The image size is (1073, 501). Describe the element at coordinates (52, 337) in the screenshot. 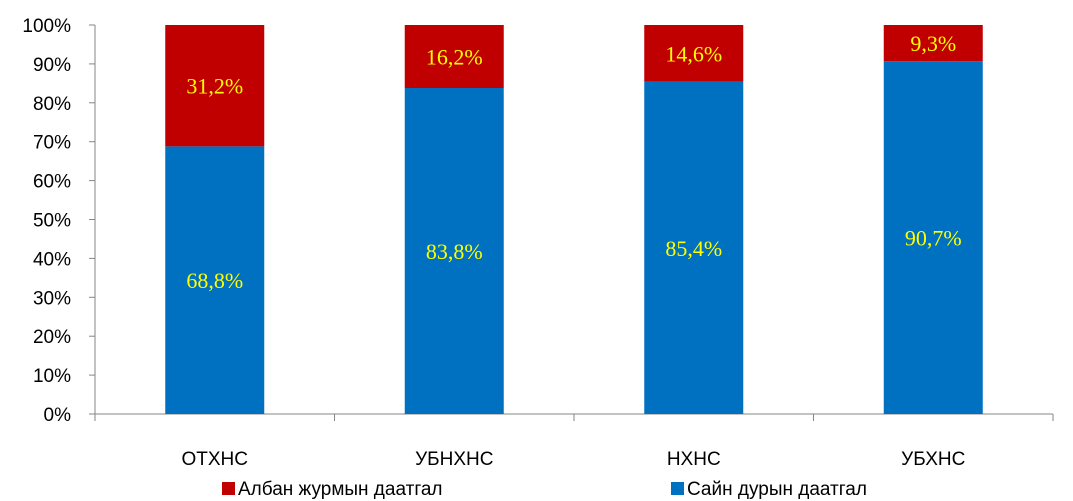

I see `y-tick-label: 20%` at that location.